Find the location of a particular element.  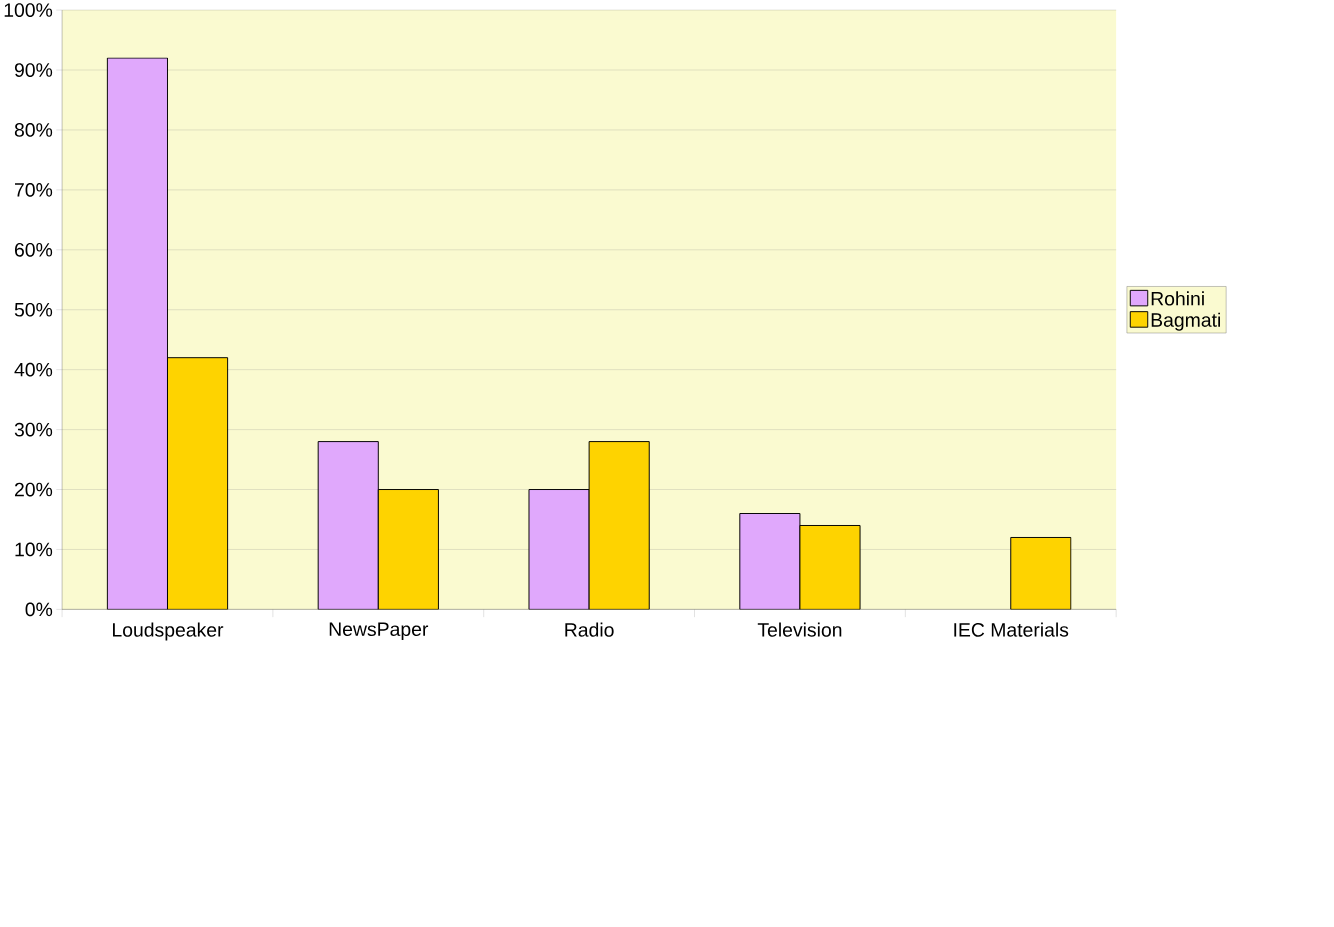

y-tick-label: 80% is located at coordinates (33, 130).